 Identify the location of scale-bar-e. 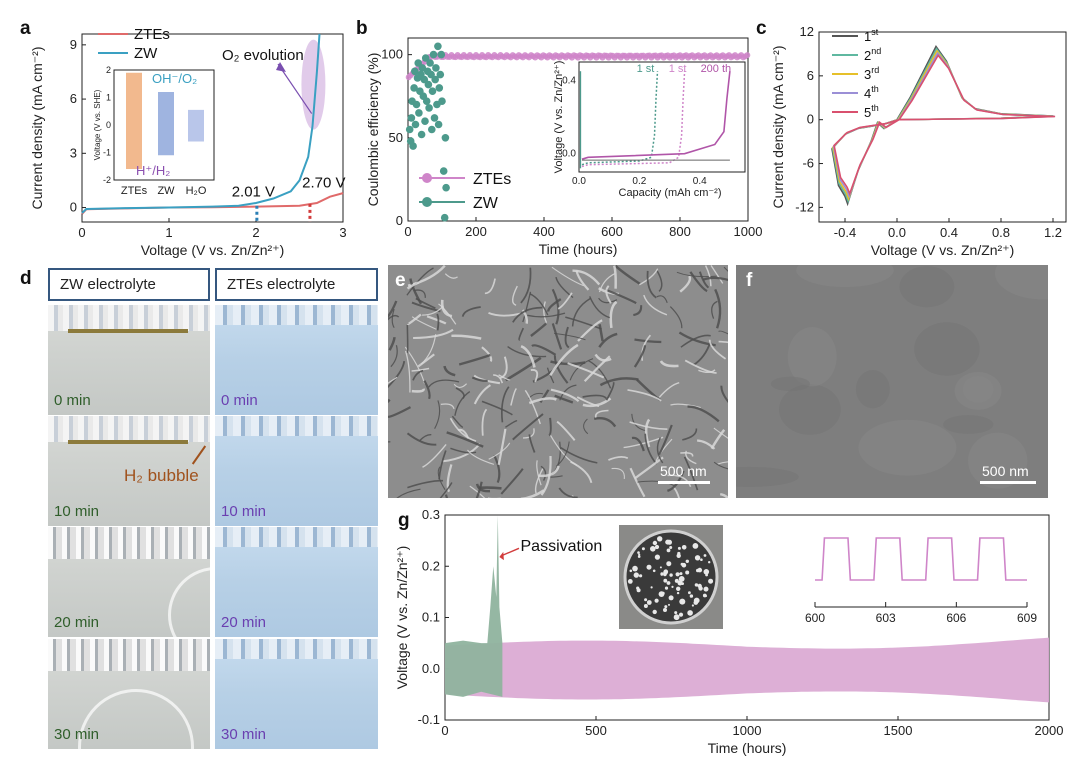
(684, 482).